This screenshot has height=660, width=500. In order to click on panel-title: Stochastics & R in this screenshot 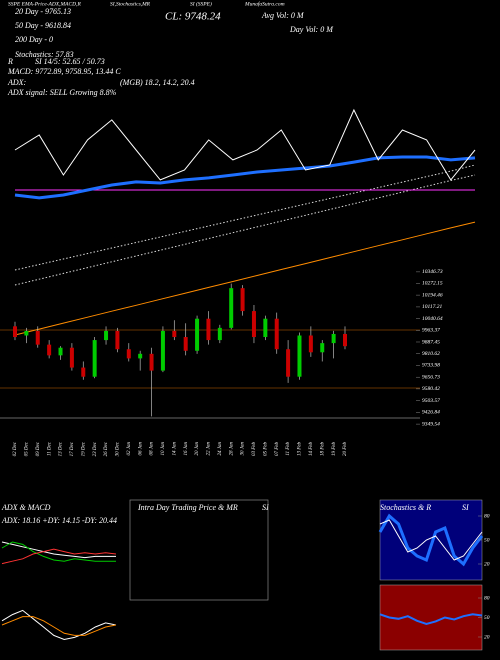, I will do `click(405, 507)`.